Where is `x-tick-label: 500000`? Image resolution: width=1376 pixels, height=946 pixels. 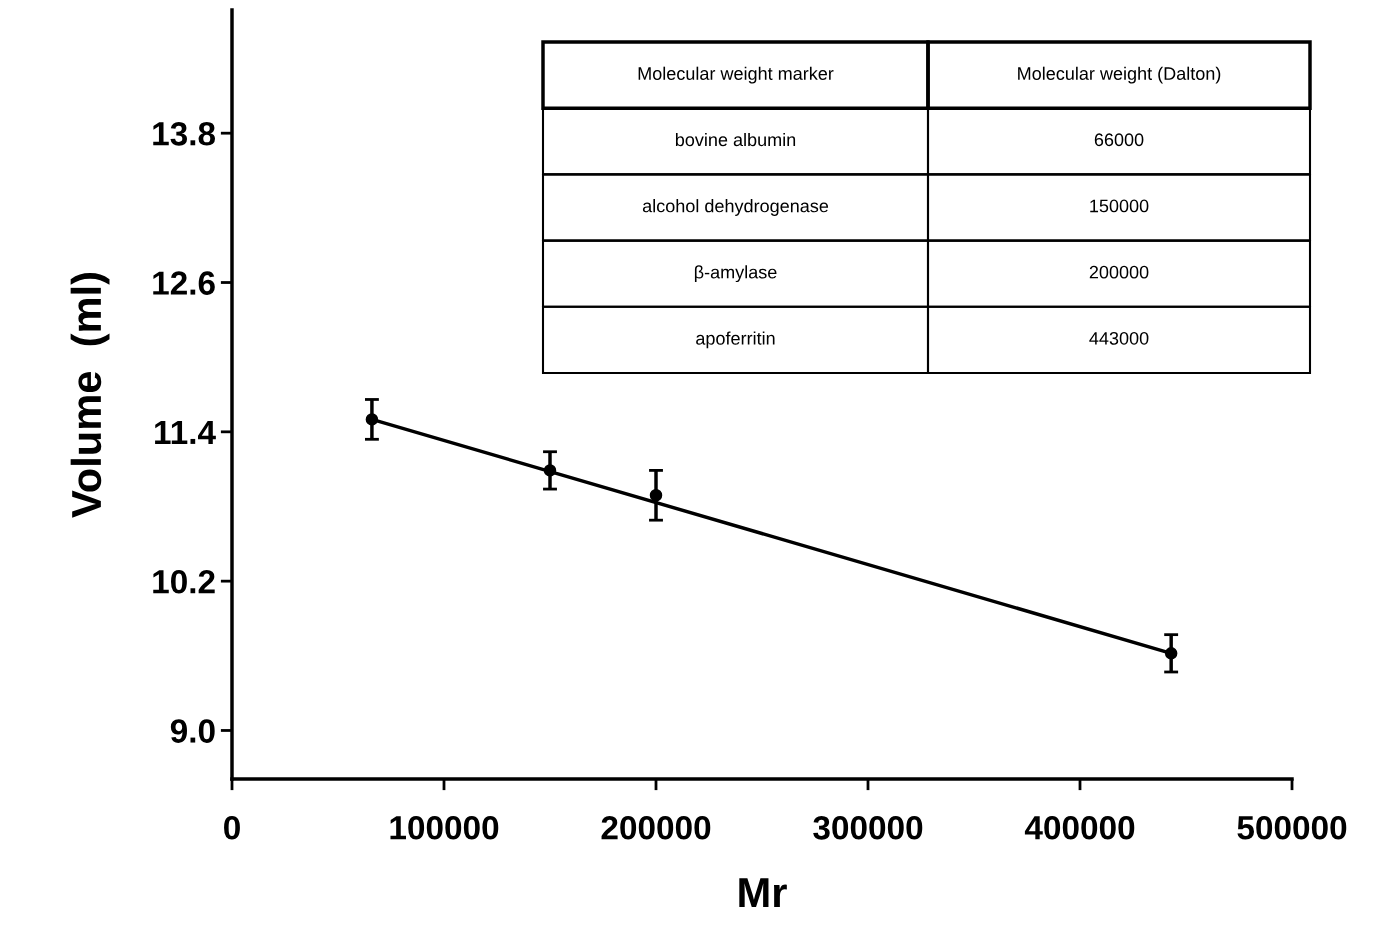
x-tick-label: 500000 is located at coordinates (1292, 827).